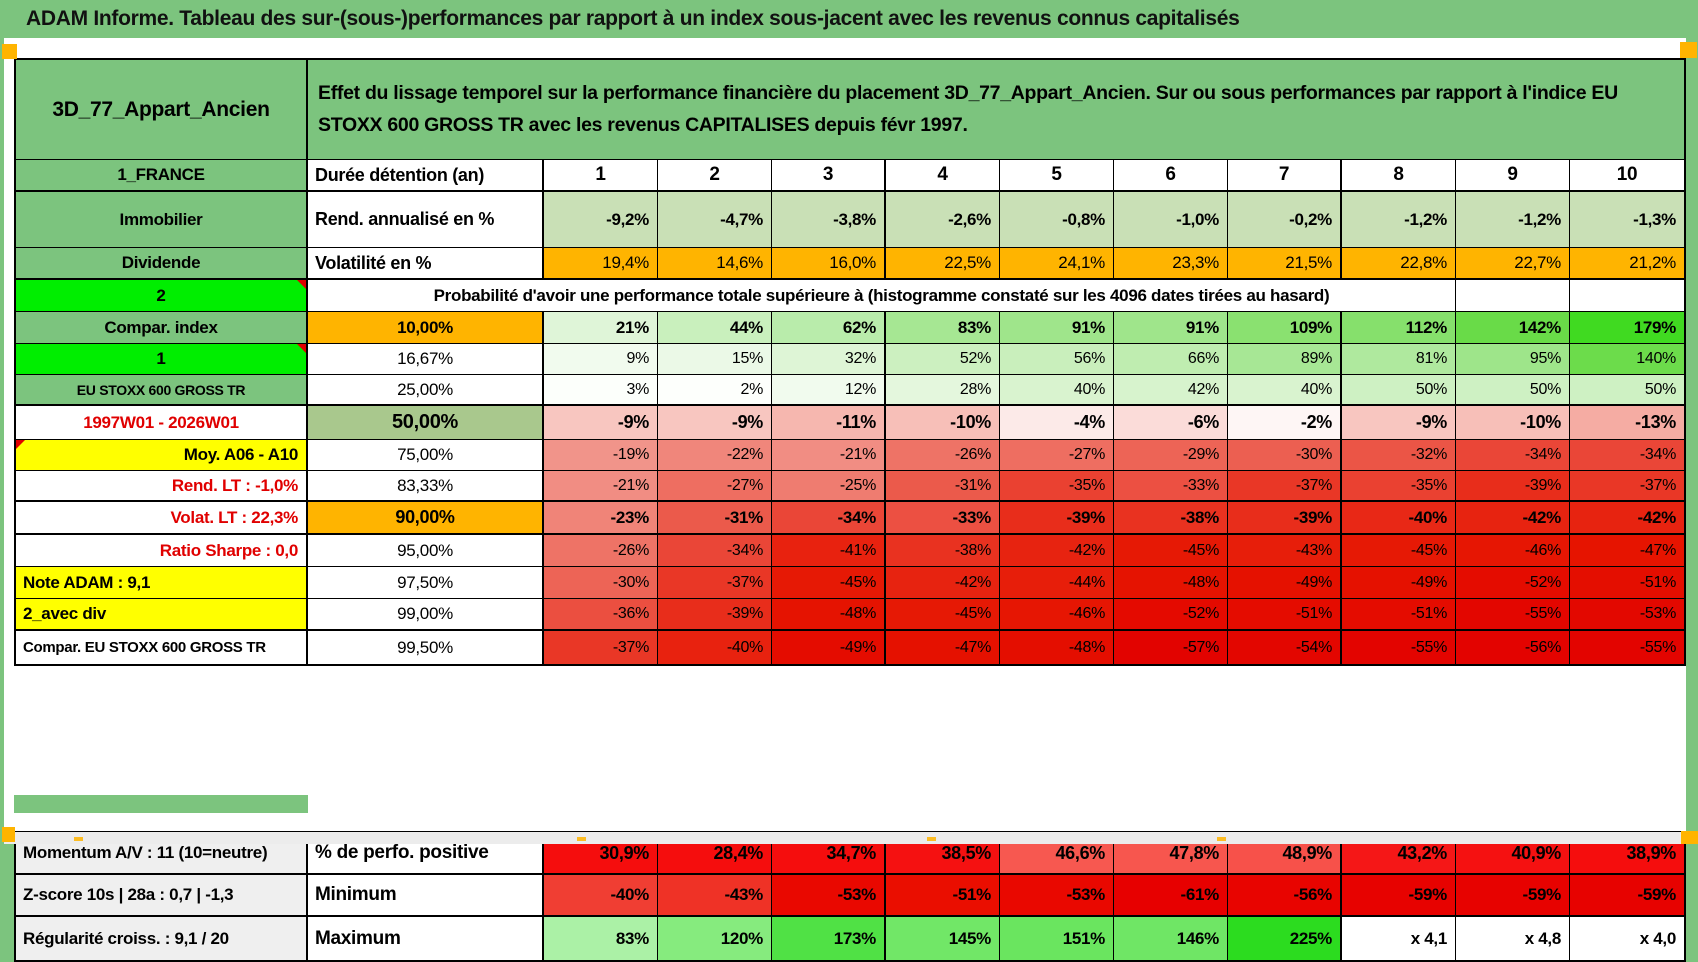  What do you see at coordinates (426, 219) in the screenshot?
I see `row-threshold: Rend. annualisé en %` at bounding box center [426, 219].